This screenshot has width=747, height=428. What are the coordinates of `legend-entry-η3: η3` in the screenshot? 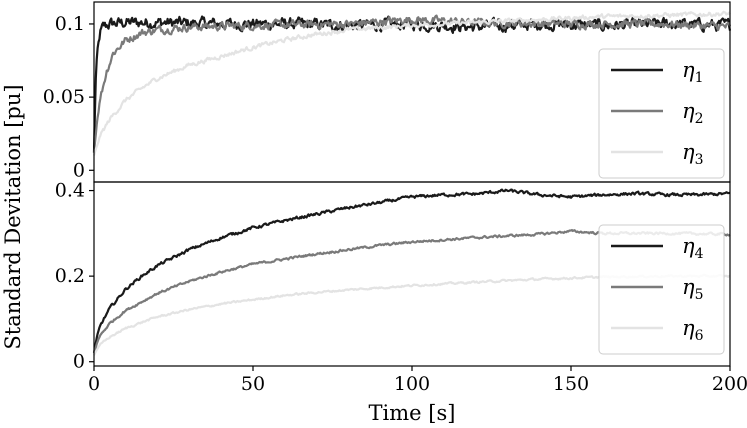 It's located at (693, 154).